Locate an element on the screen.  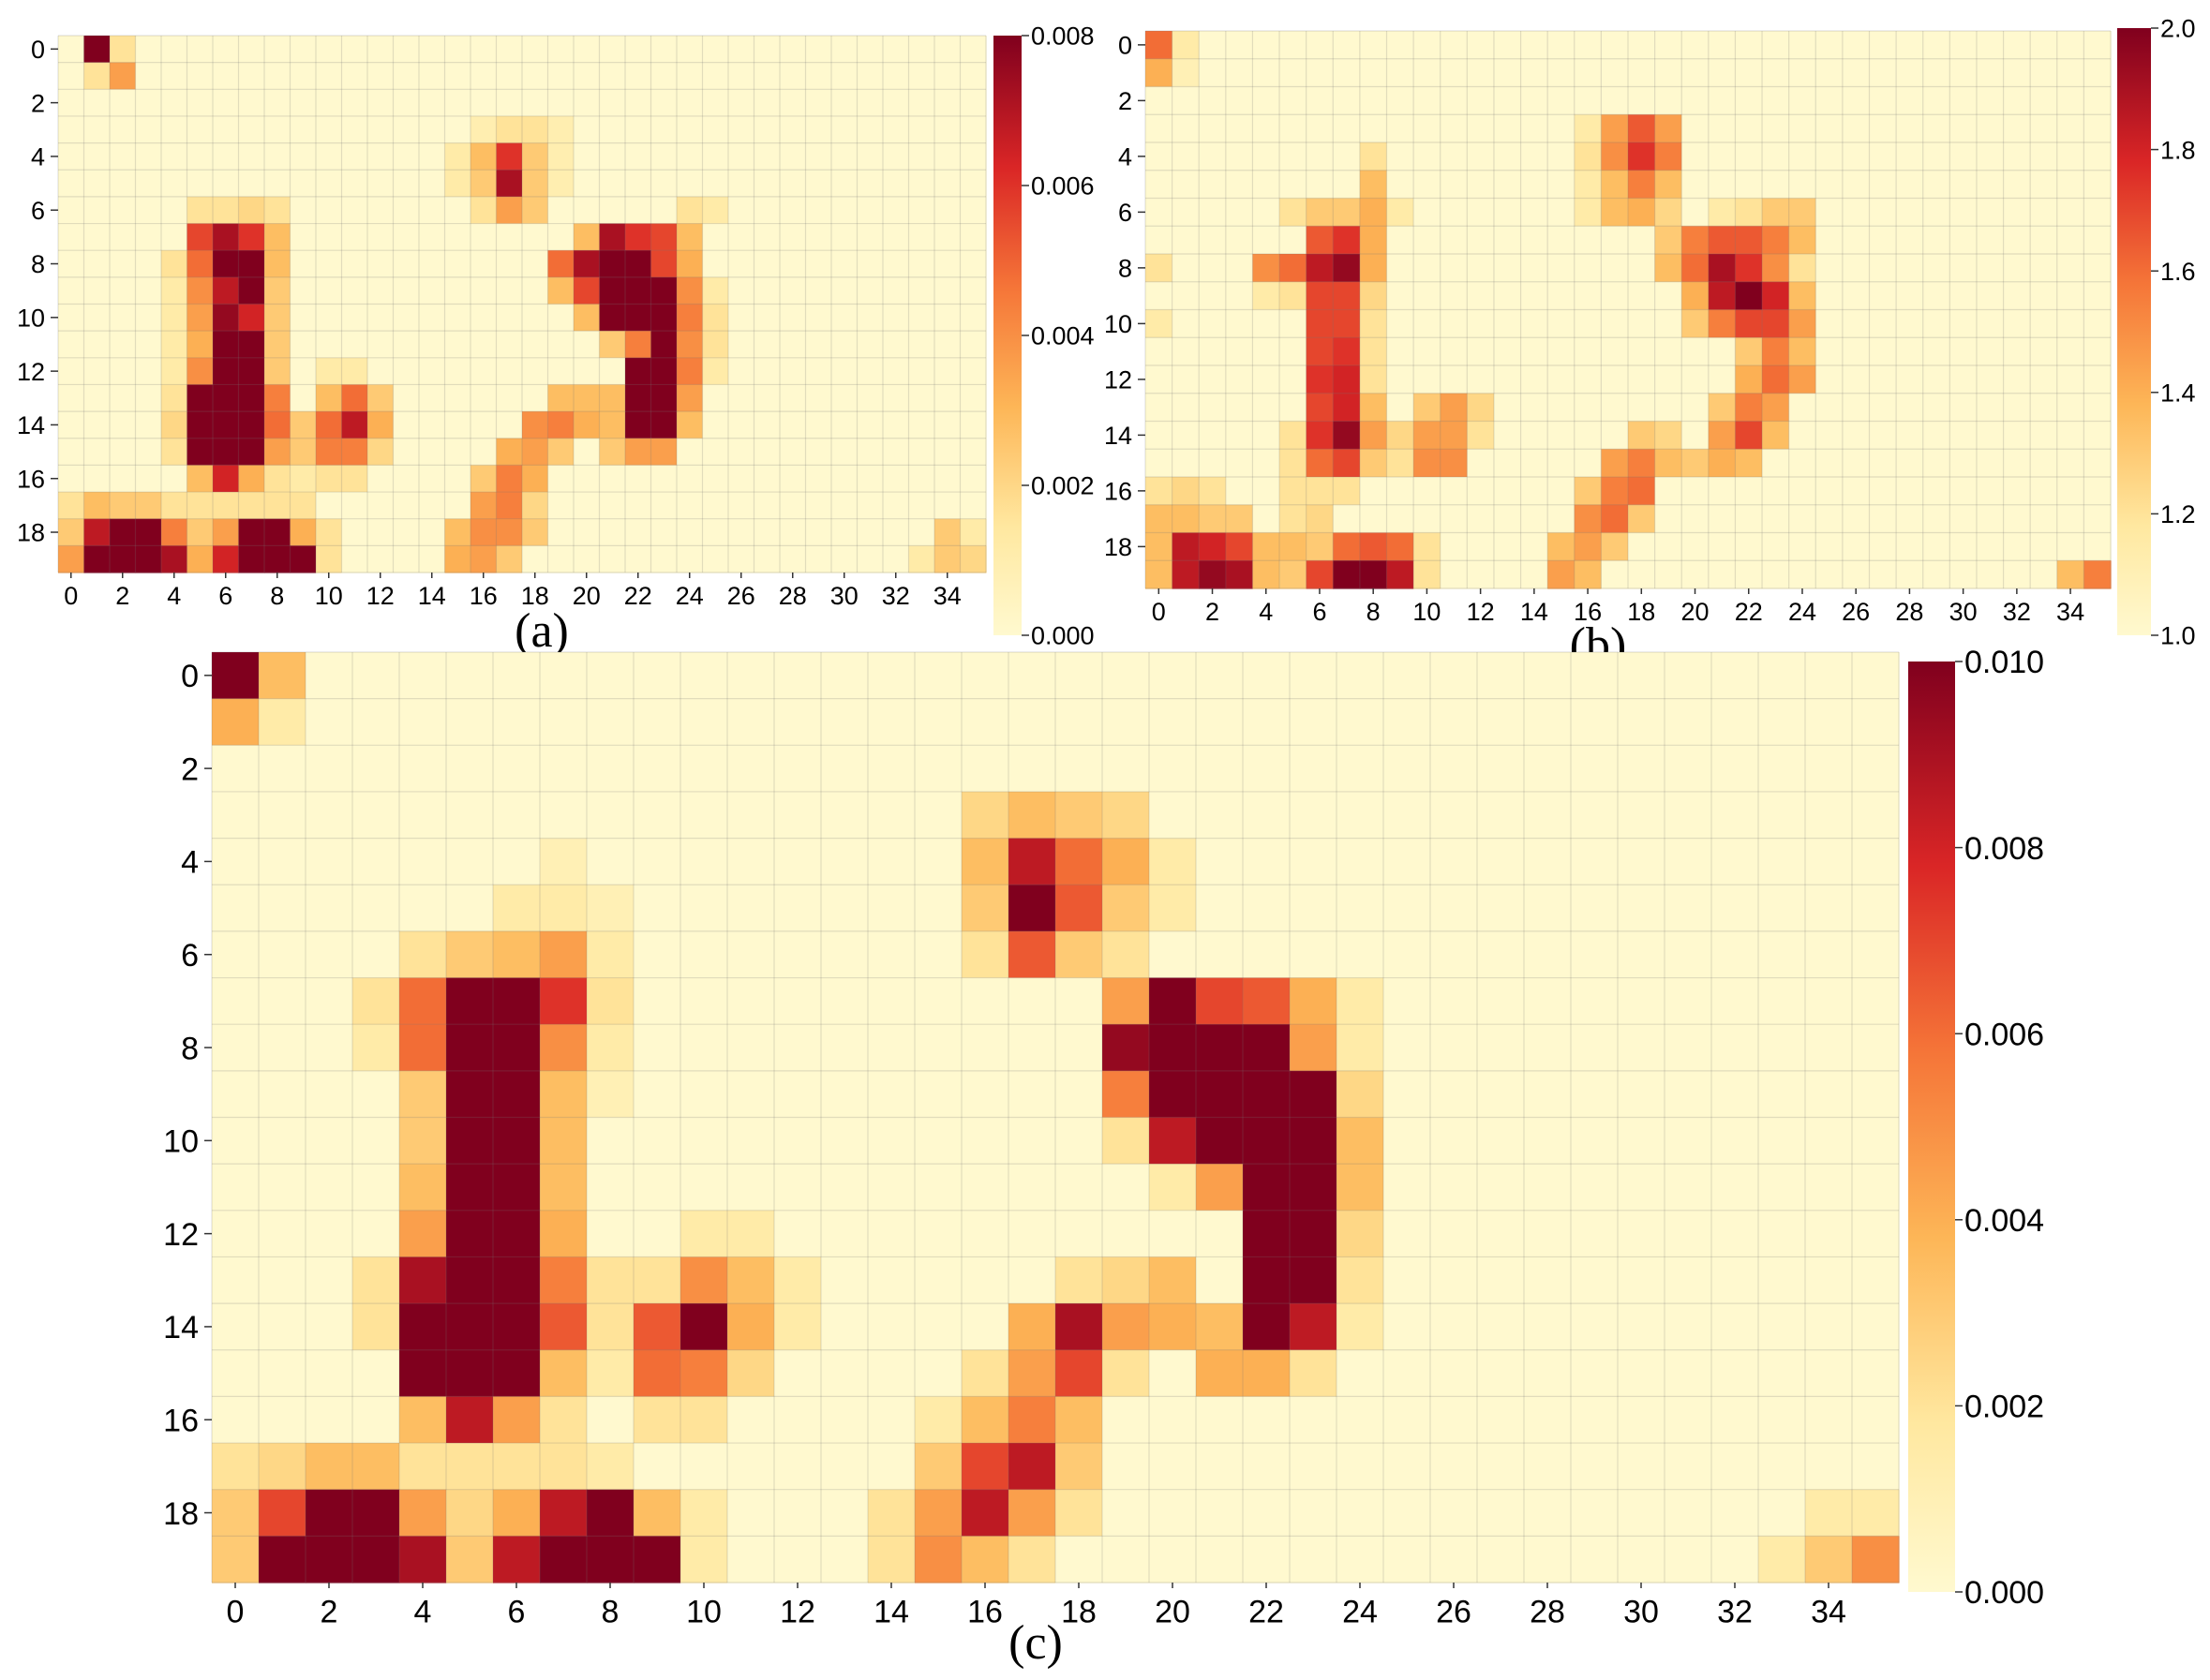
x-tick-label: 14 is located at coordinates (432, 596).